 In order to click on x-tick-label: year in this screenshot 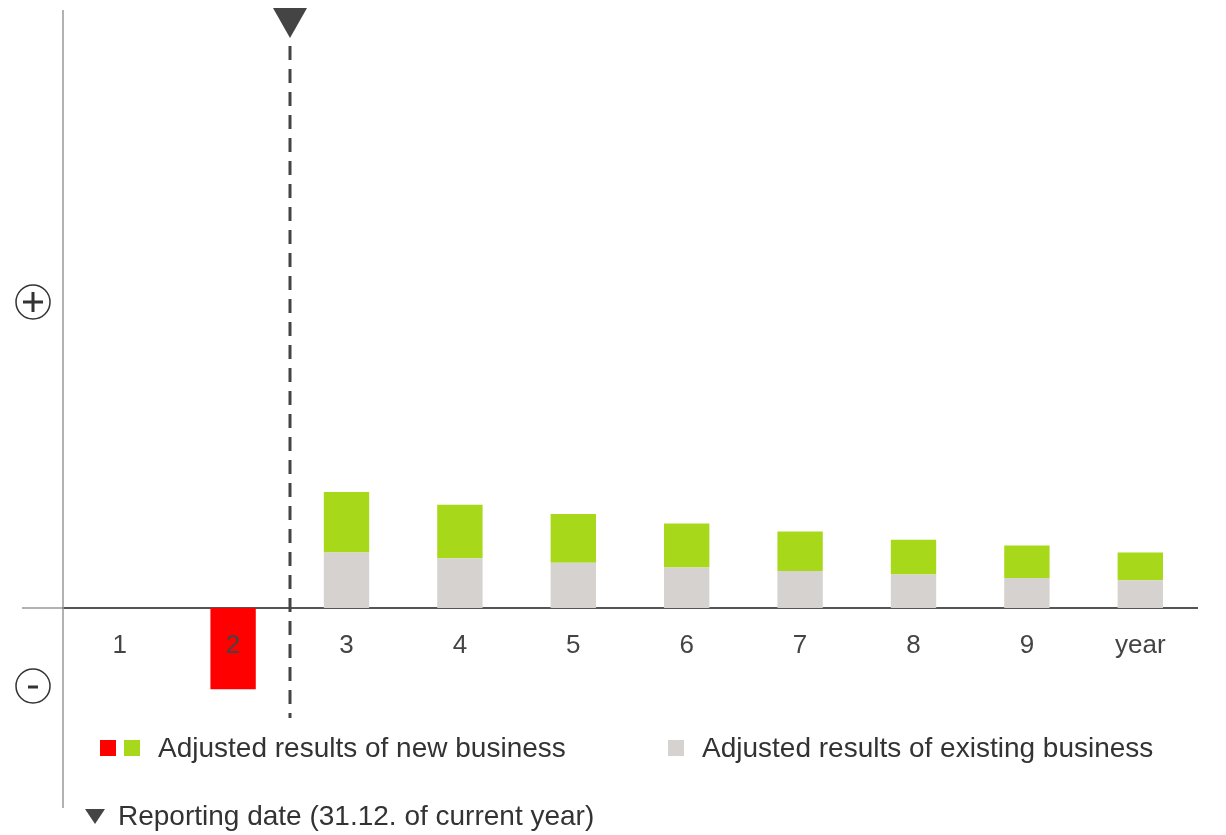, I will do `click(1140, 643)`.